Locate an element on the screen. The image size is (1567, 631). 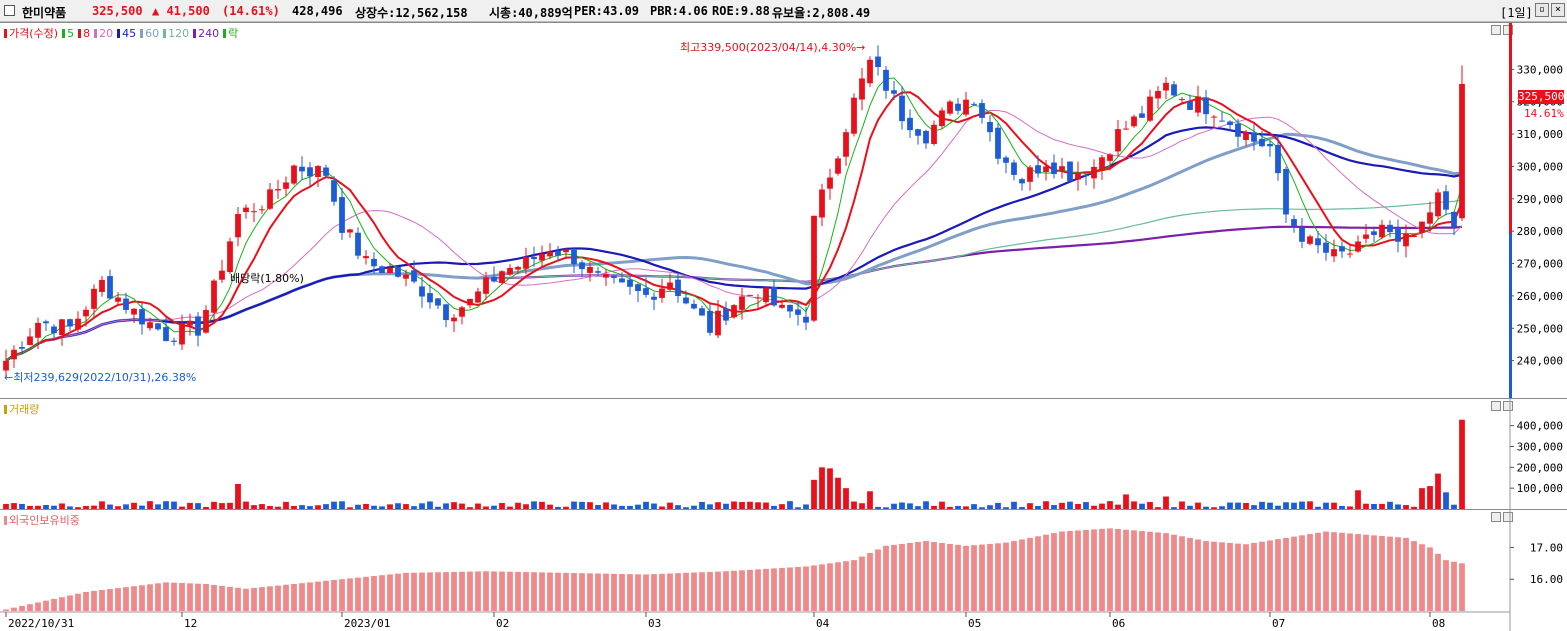
legend-ex-dividend: 락 is located at coordinates (230, 33).